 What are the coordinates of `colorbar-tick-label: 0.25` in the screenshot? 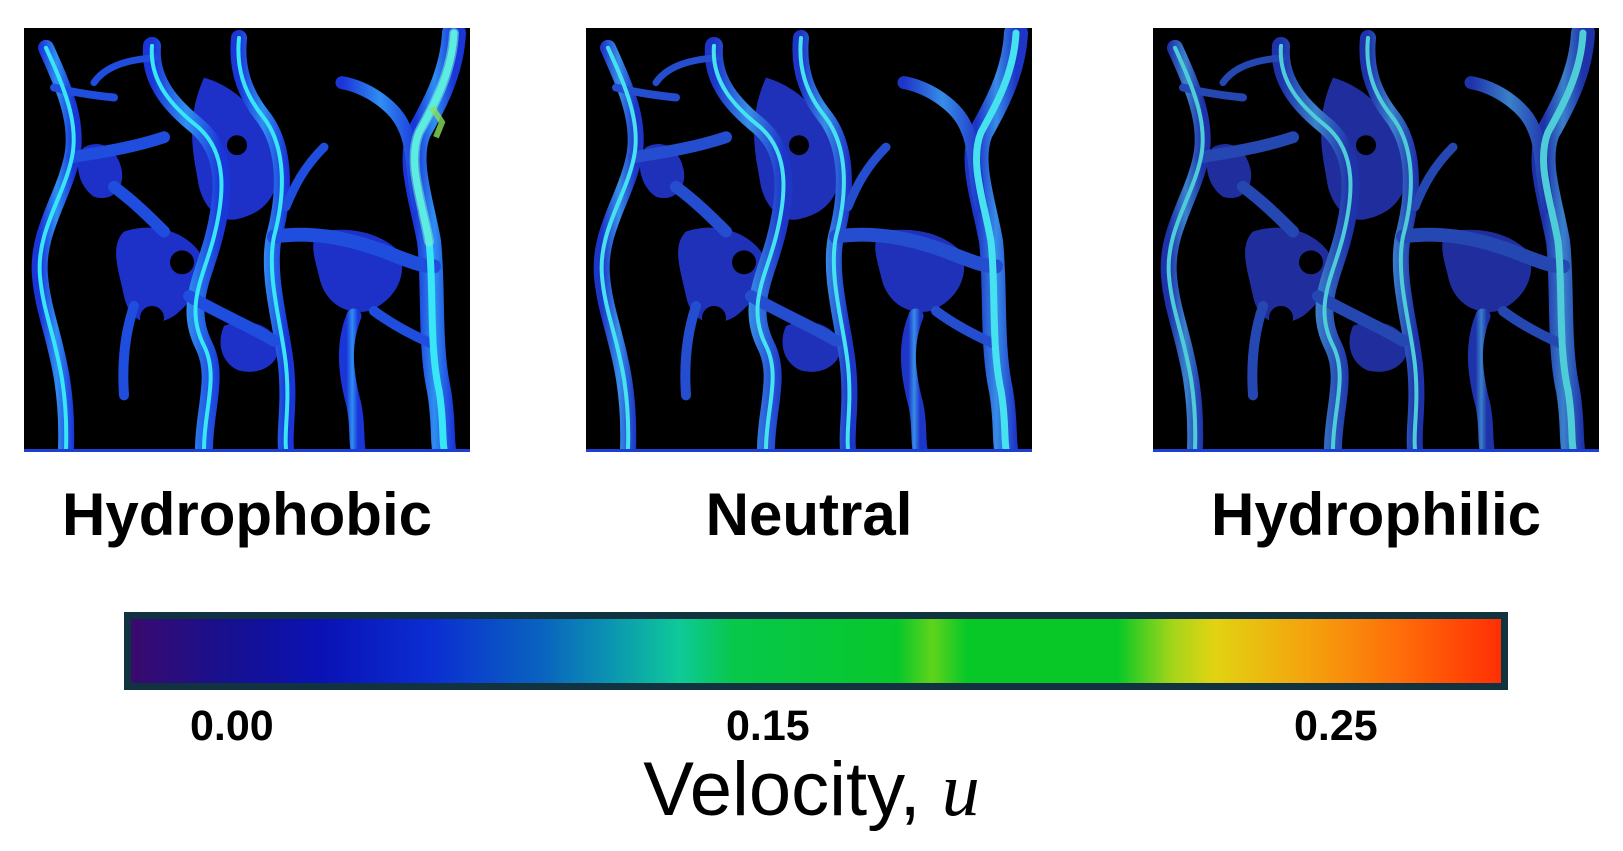 It's located at (1336, 726).